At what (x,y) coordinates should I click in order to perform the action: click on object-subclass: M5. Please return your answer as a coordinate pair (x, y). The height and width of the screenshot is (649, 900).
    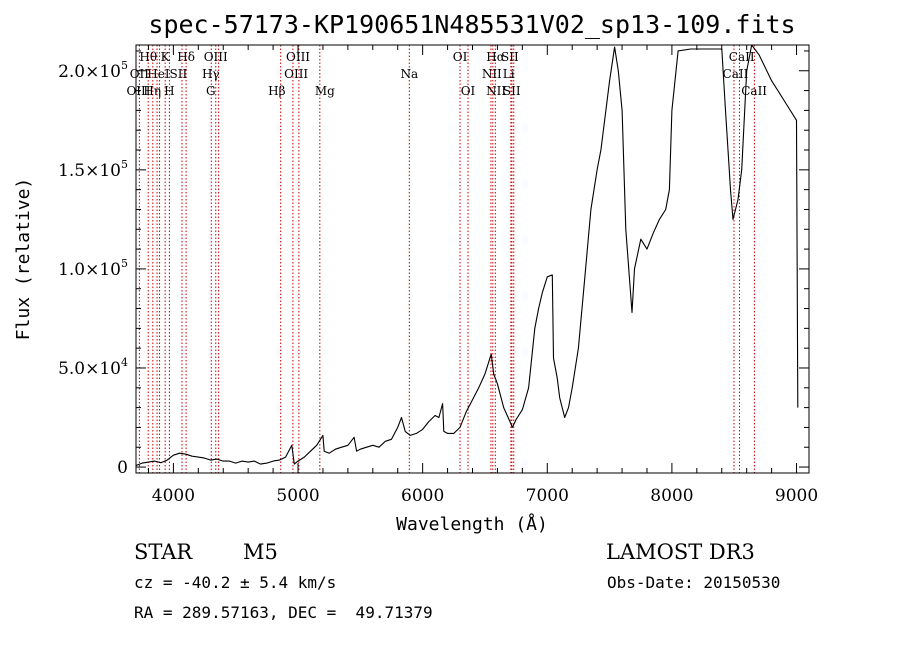
    Looking at the image, I should click on (260, 552).